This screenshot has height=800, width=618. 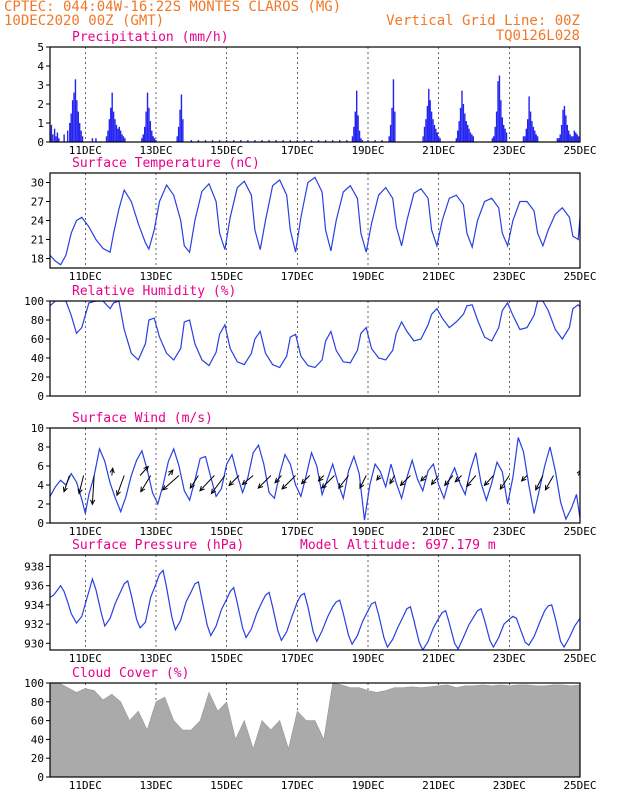 I want to click on plot-area, so click(x=315, y=221).